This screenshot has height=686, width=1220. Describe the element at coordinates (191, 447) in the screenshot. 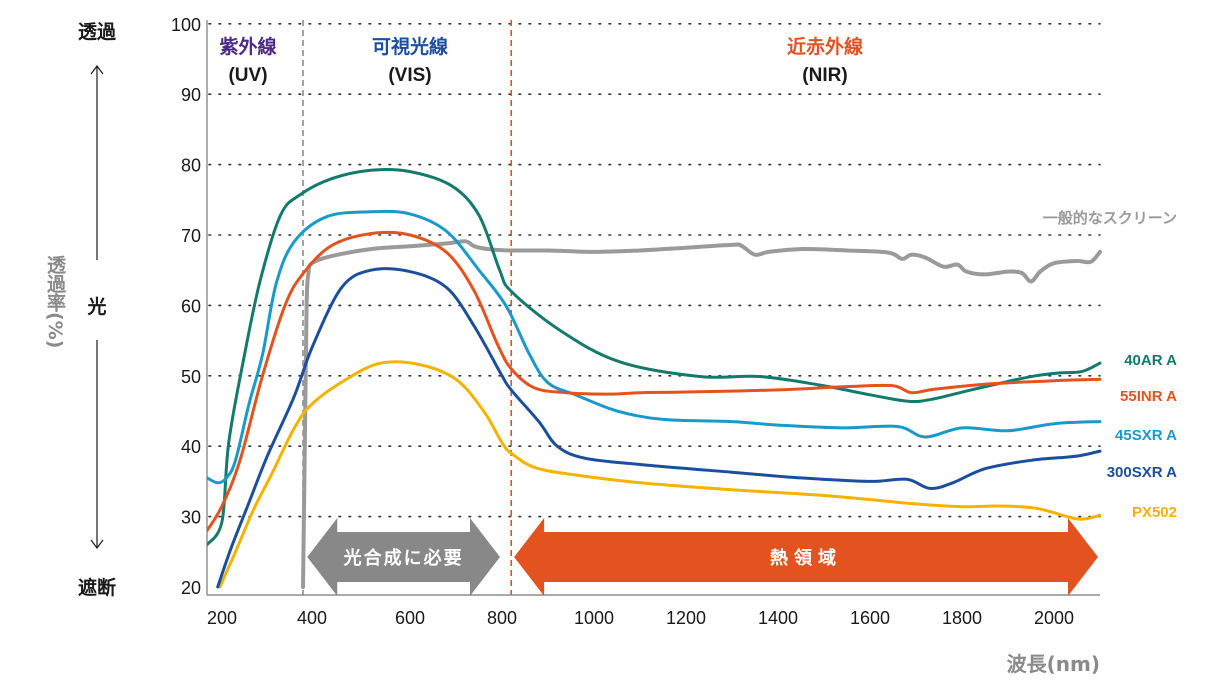

I see `y-tick-label: 40` at that location.